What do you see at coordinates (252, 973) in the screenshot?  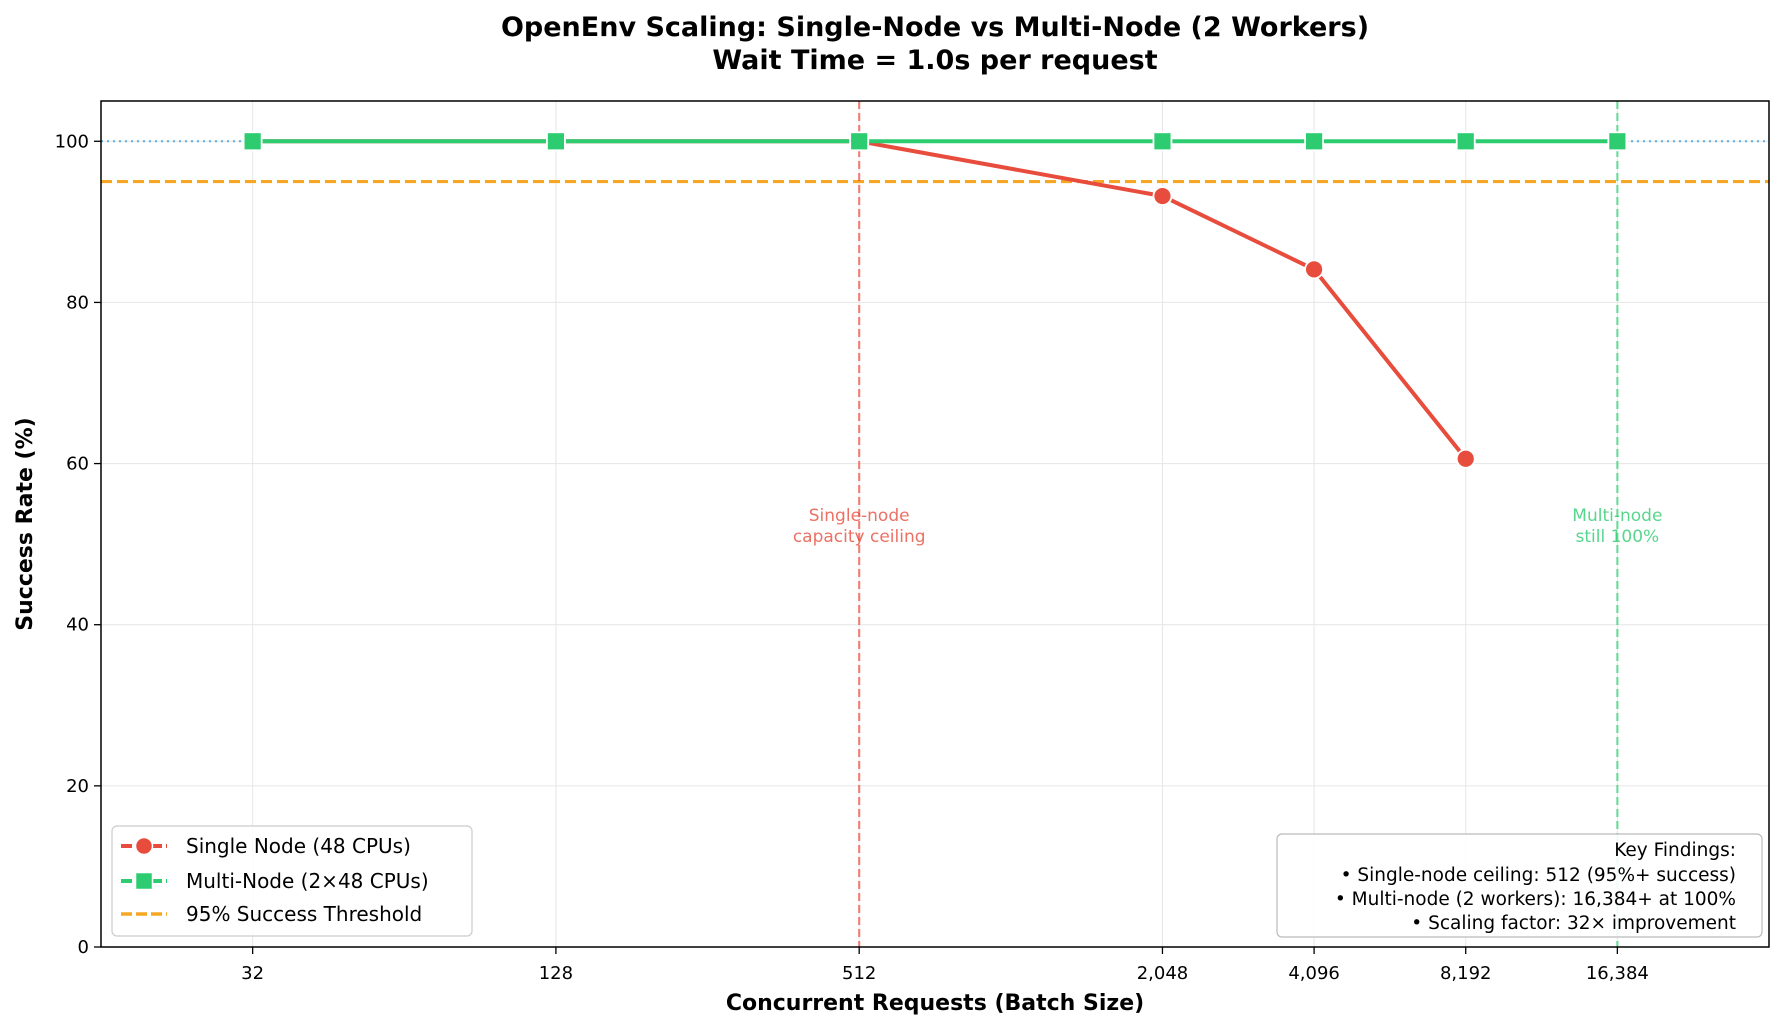 I see `x-tick-label: 32` at bounding box center [252, 973].